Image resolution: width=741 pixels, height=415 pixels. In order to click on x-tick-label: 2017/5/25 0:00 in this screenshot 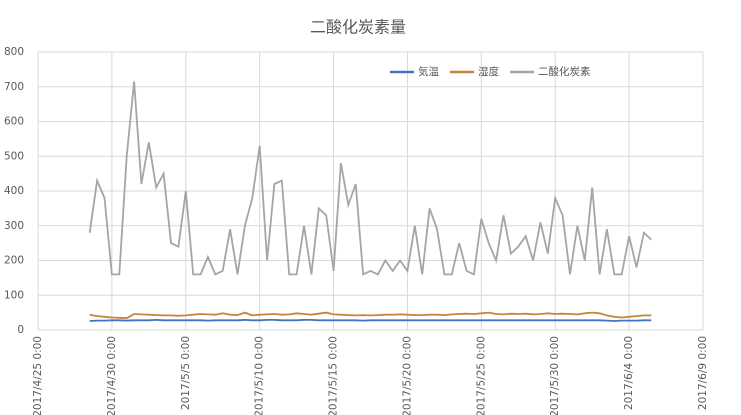, I will do `click(481, 375)`.